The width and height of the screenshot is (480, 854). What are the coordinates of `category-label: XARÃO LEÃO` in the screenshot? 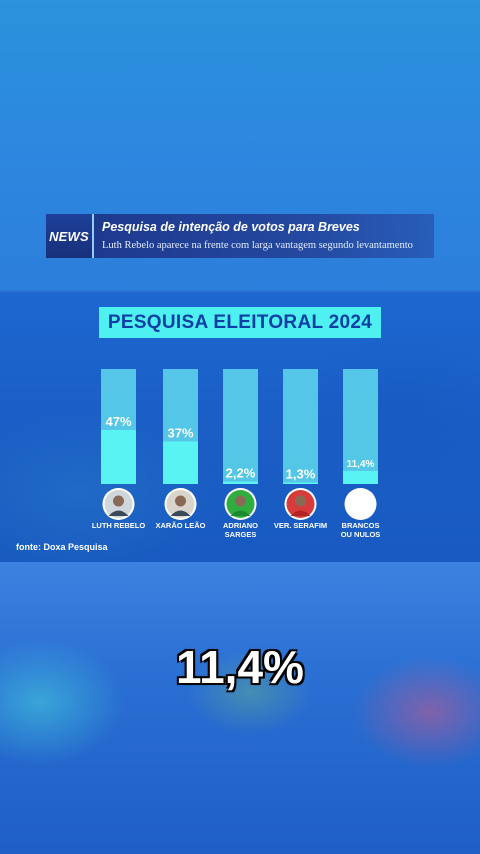 It's located at (180, 525).